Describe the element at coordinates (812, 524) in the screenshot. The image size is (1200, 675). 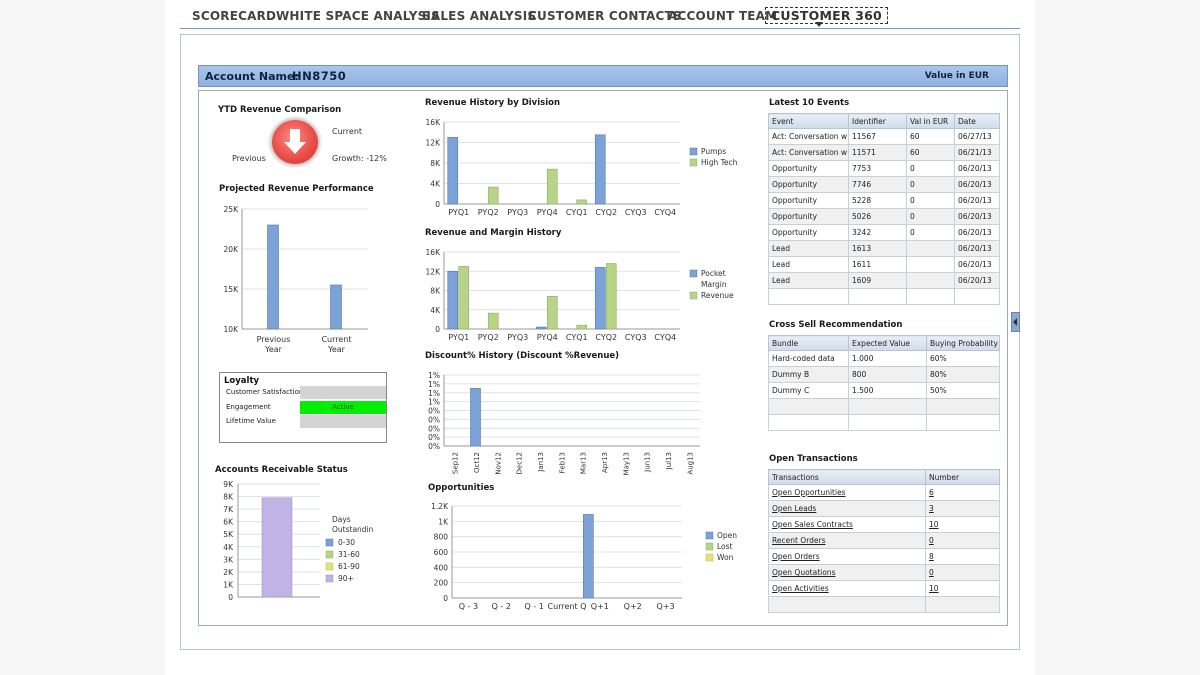
I see `open-tx-link: Open Sales Contracts` at that location.